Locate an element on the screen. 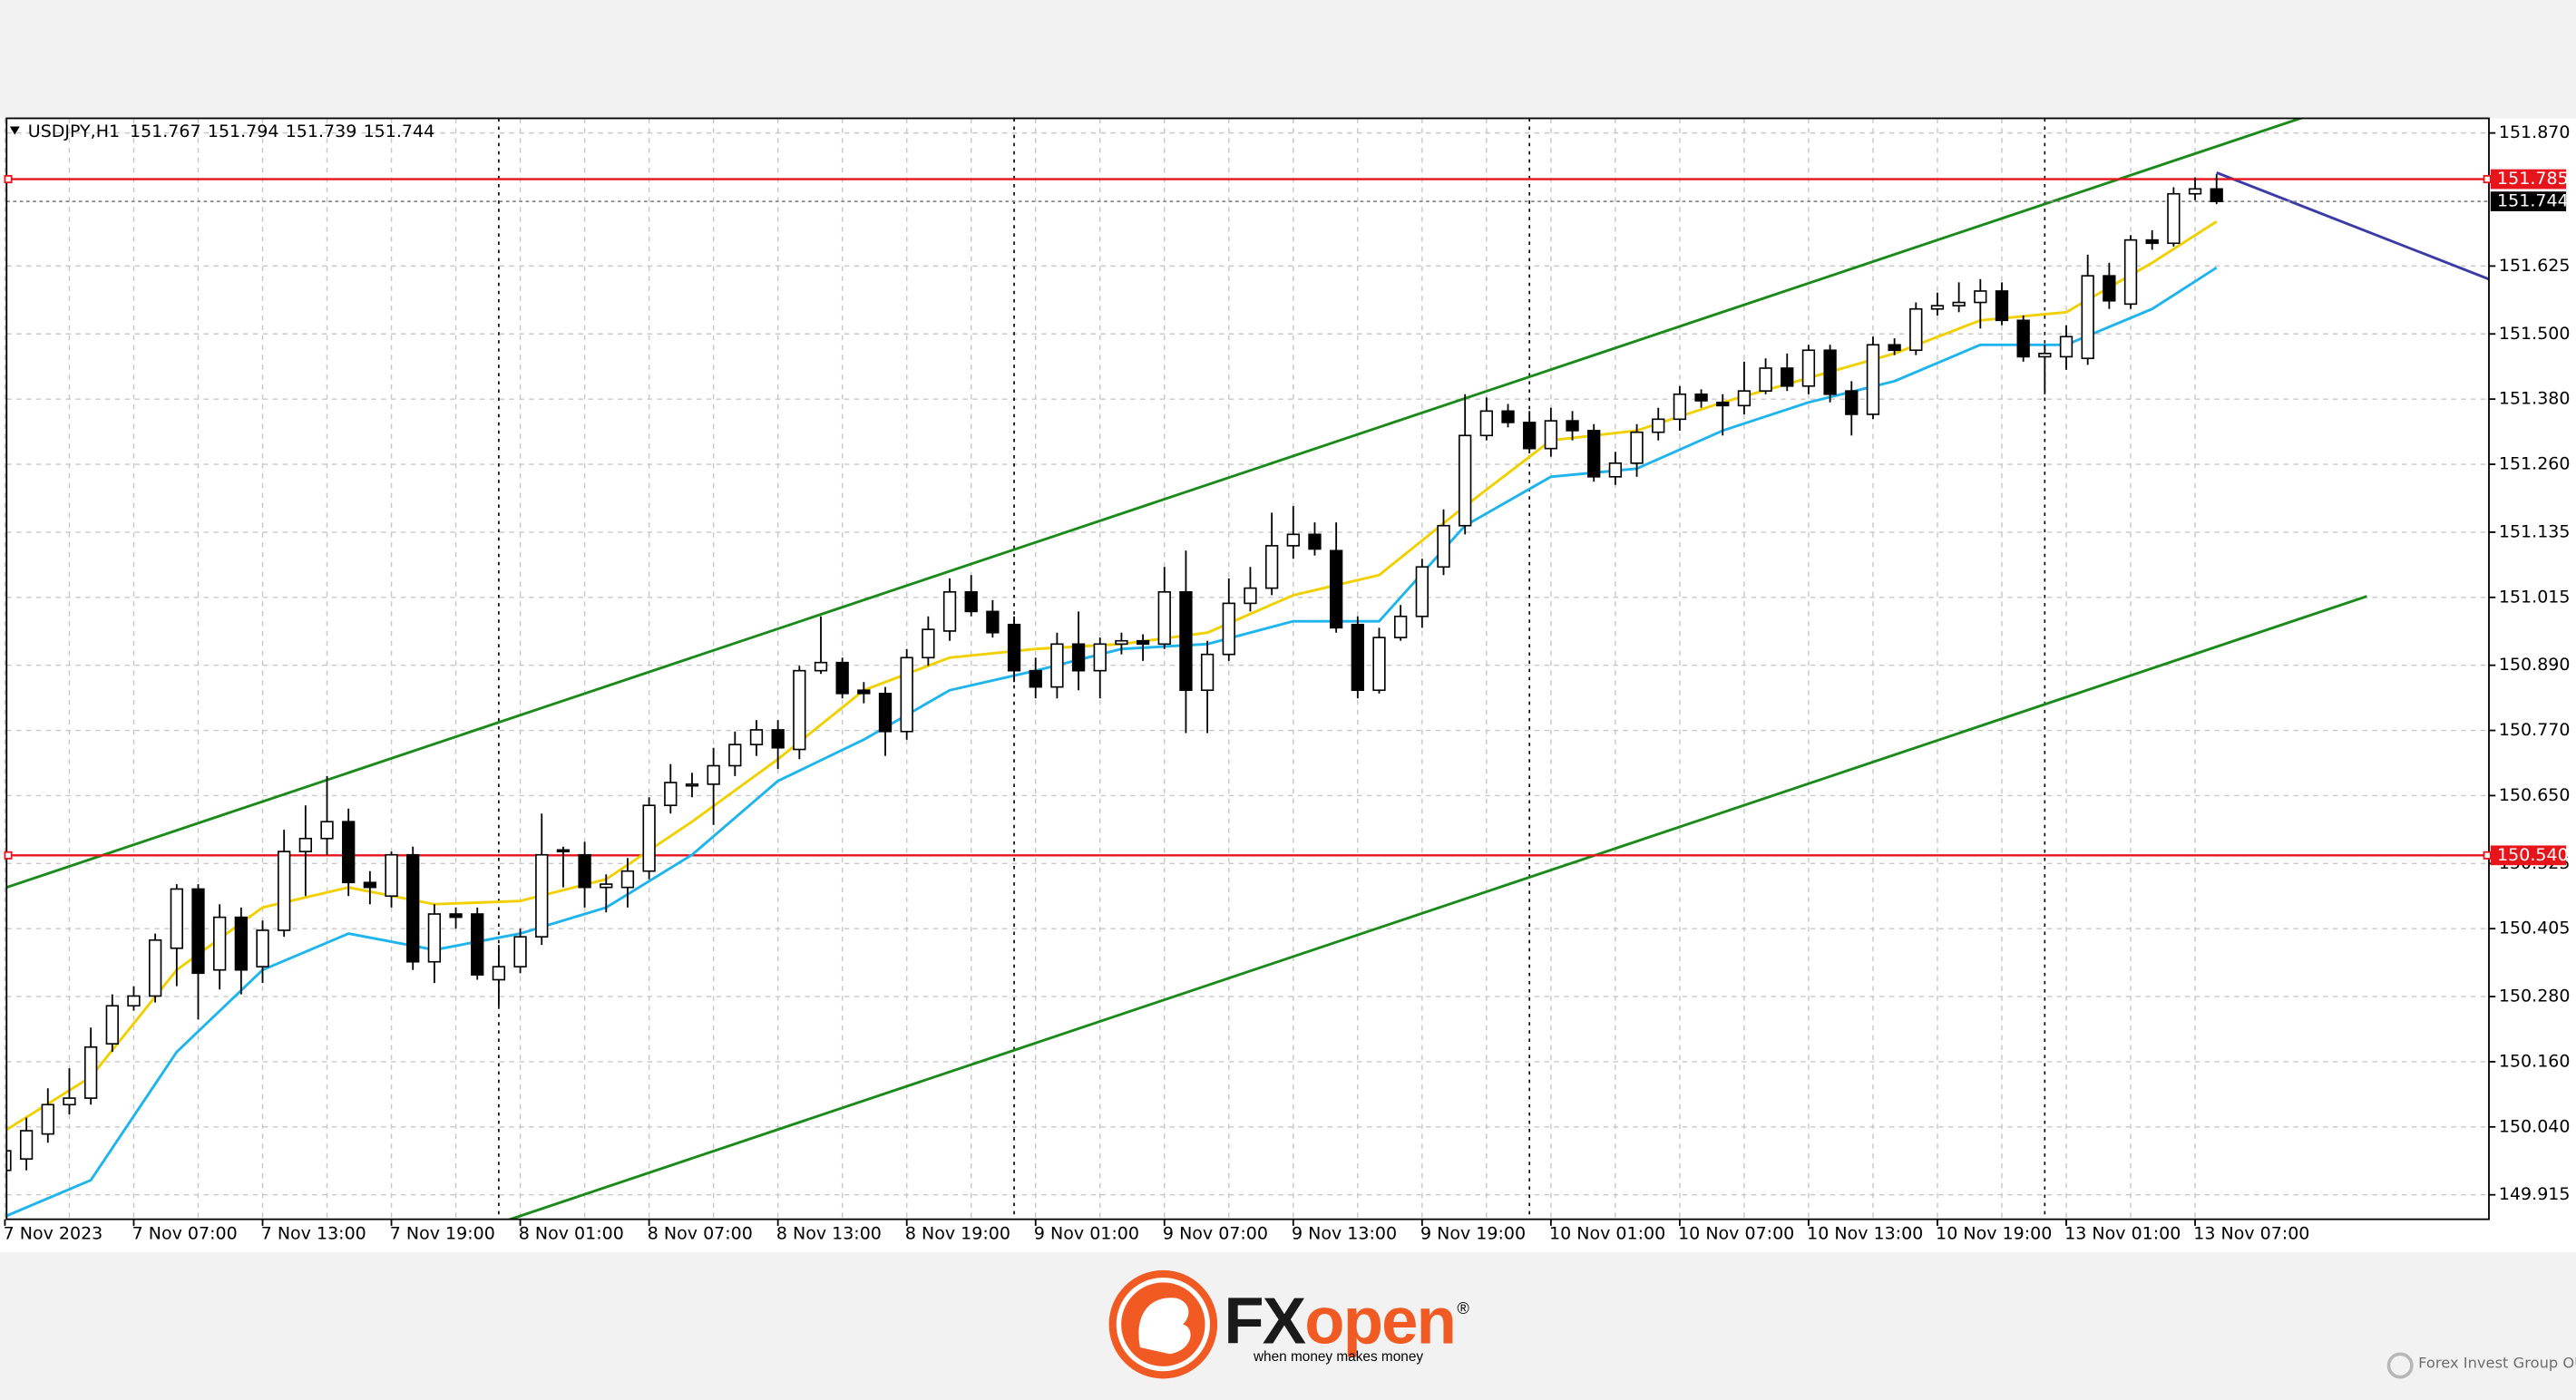 The width and height of the screenshot is (2576, 1400). y-tick-label: 151.500 is located at coordinates (2535, 334).